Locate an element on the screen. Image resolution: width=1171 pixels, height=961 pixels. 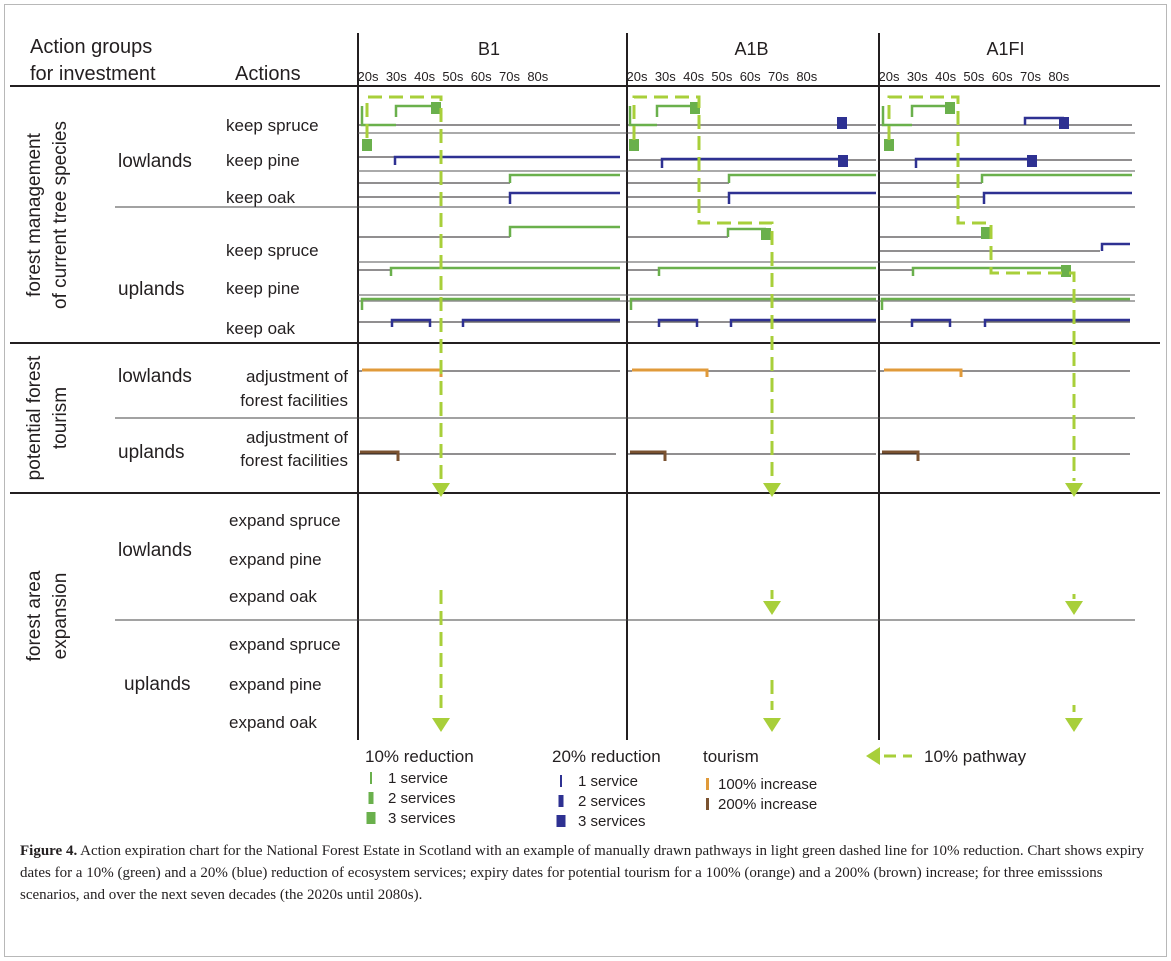
subgroup-uplands-tourism: uplands is located at coordinates (151, 452).